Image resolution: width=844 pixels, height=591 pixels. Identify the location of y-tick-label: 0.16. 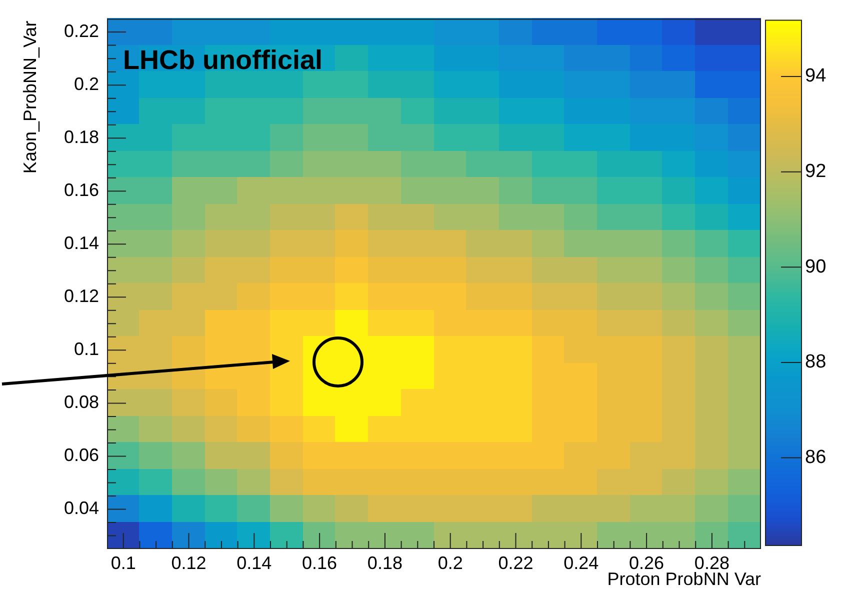
(81, 190).